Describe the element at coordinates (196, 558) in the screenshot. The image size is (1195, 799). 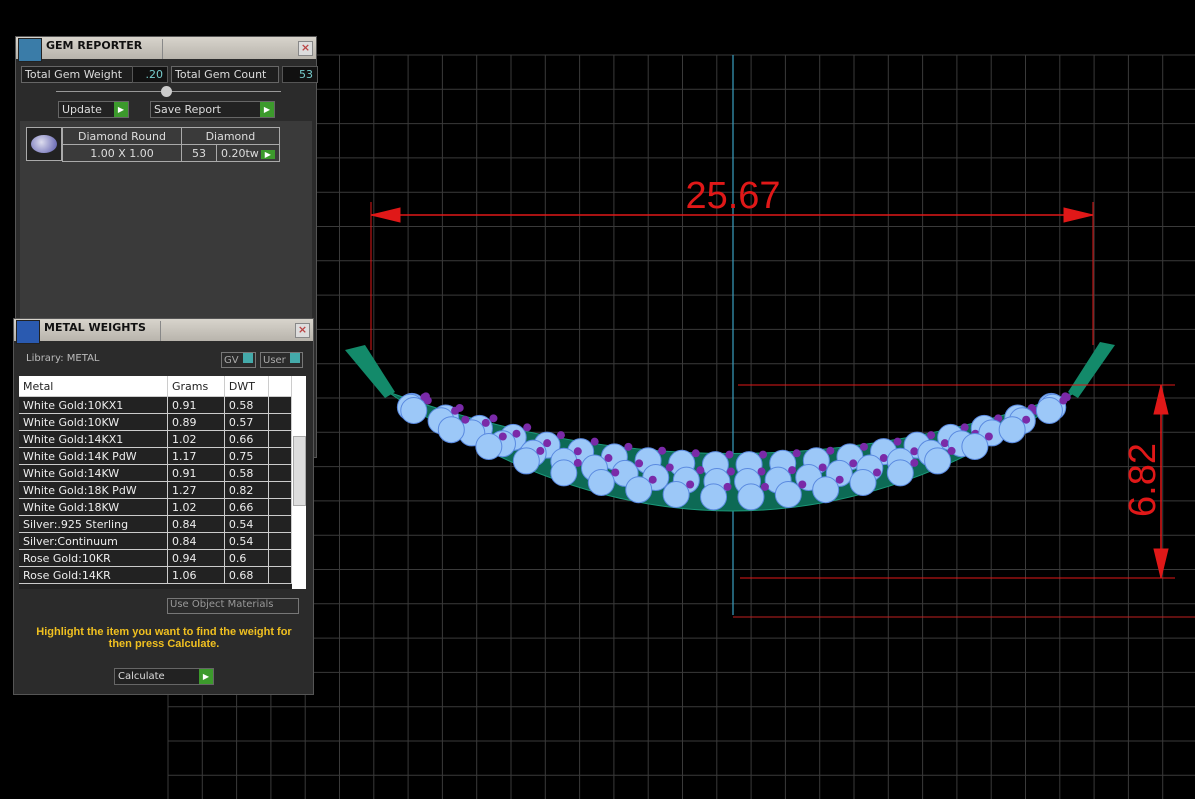
I see `table-cell: 0.94` at that location.